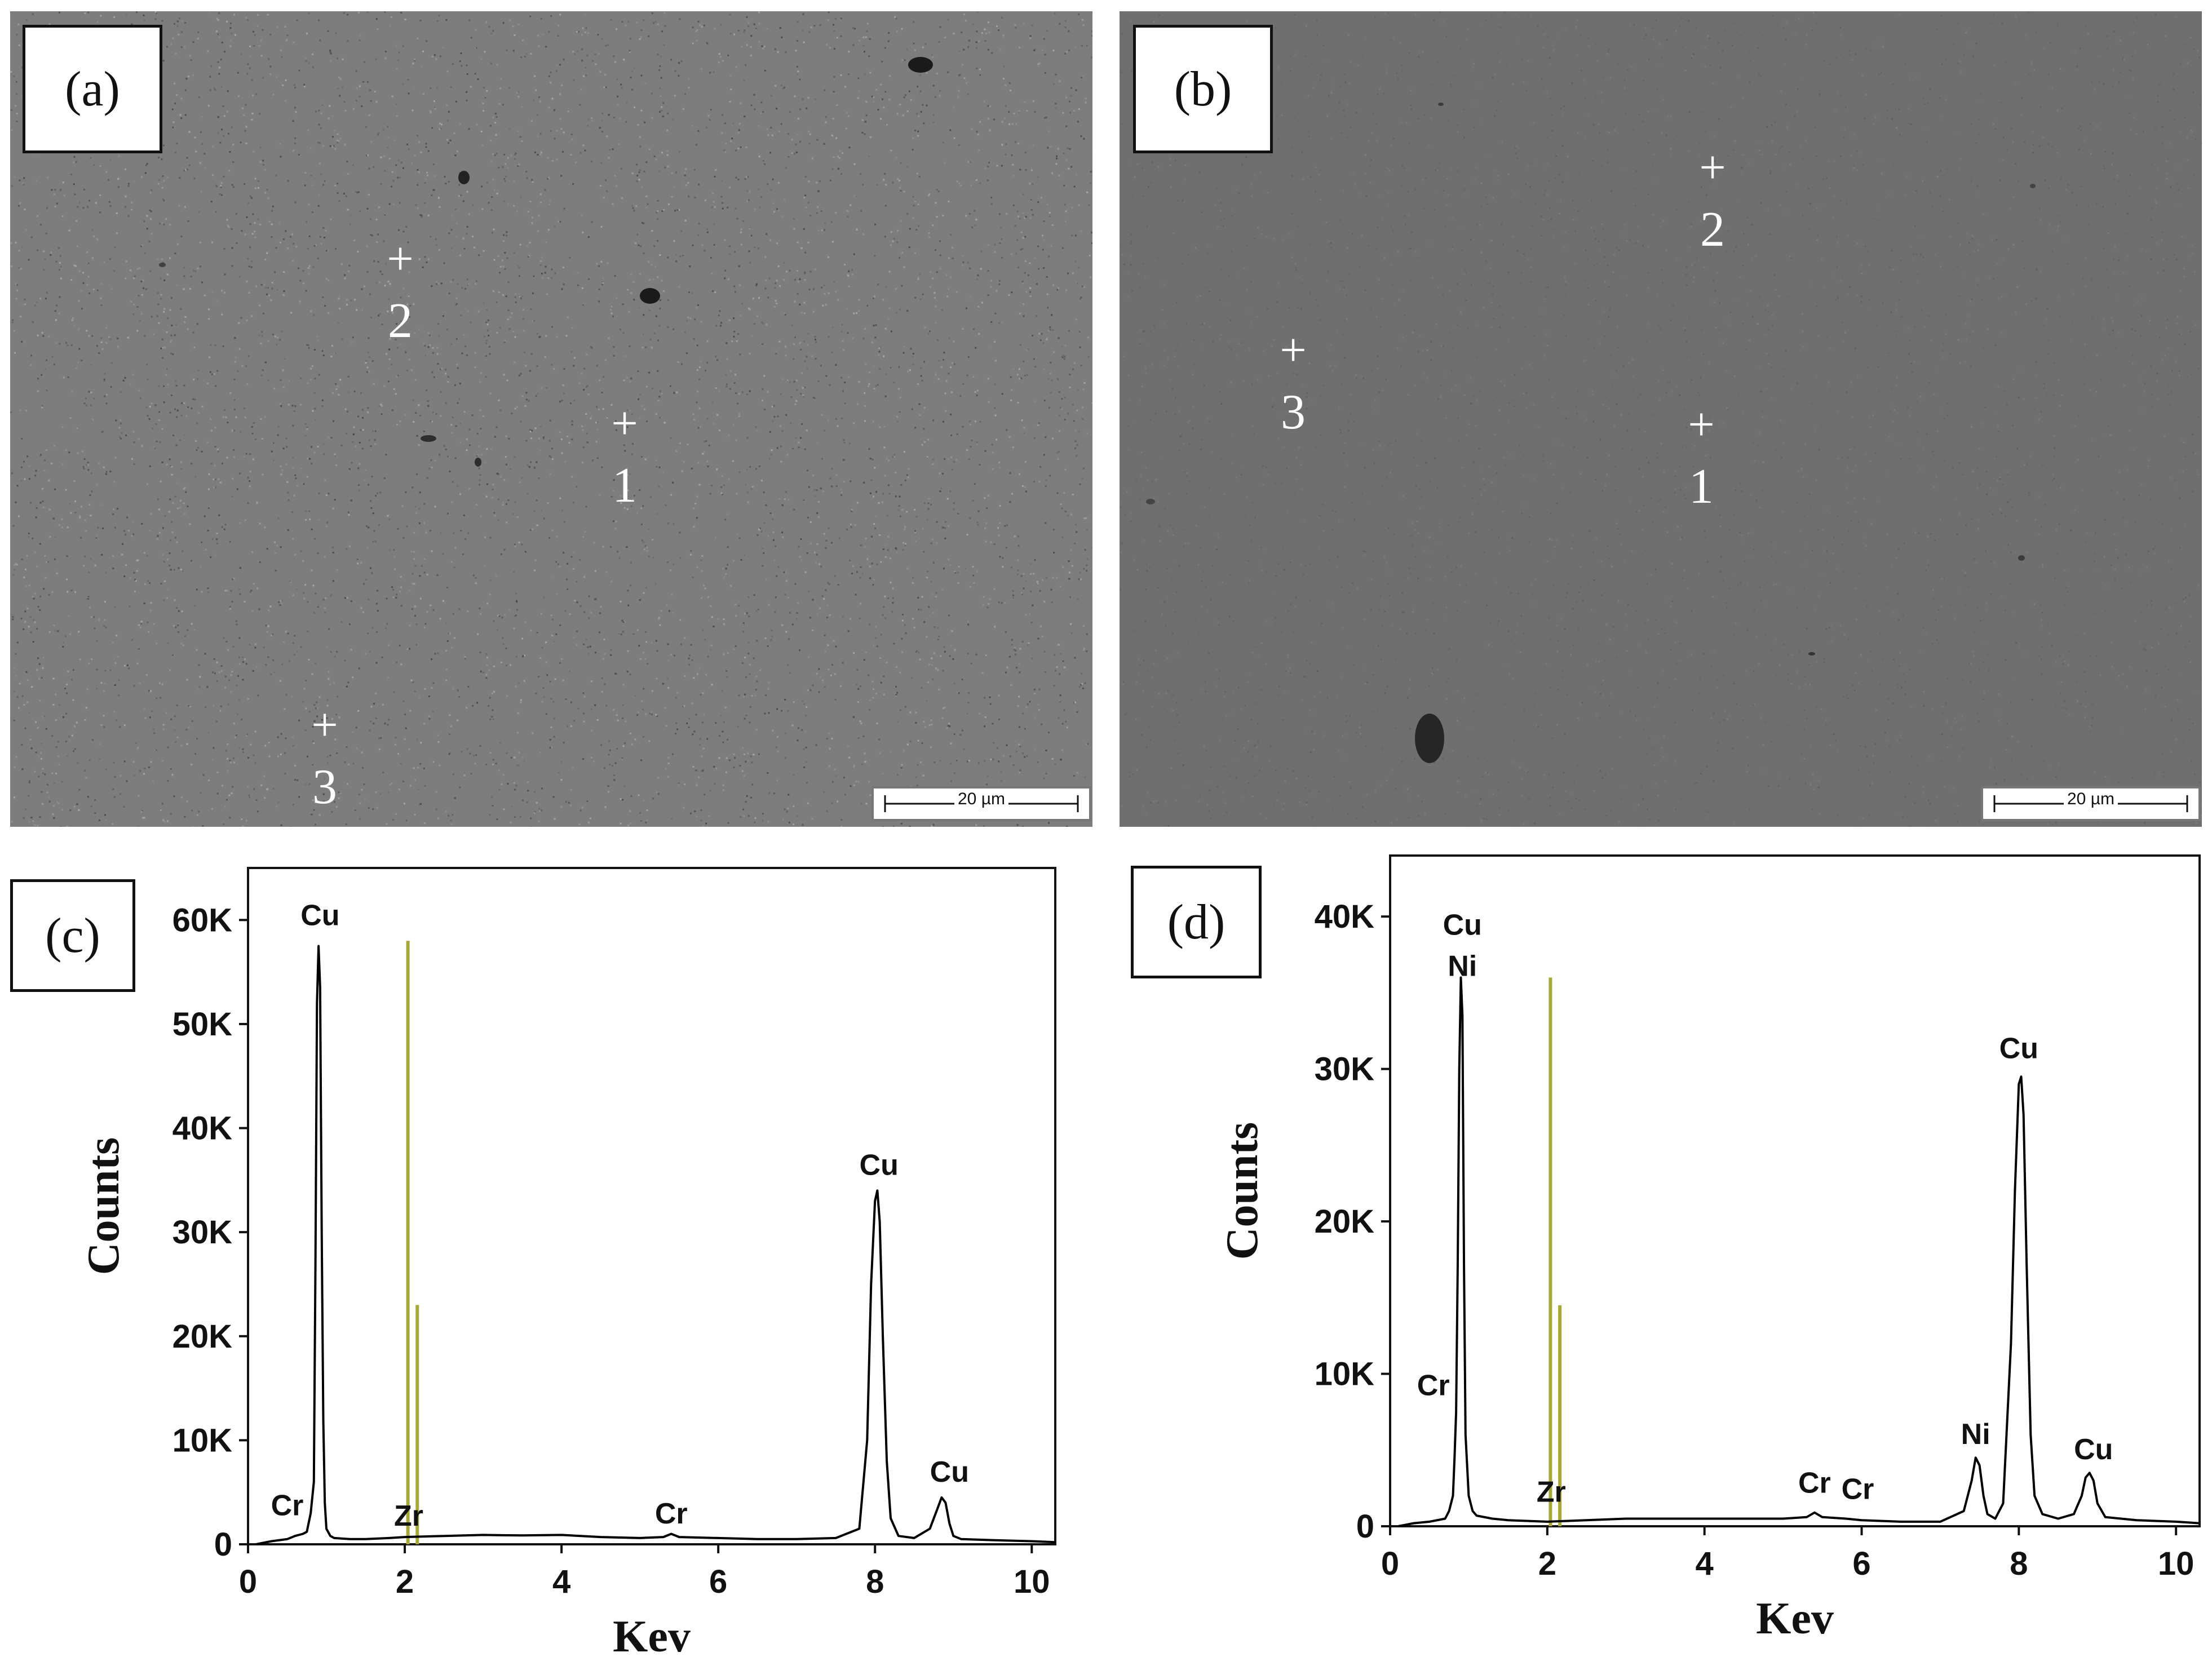  What do you see at coordinates (325, 759) in the screenshot?
I see `point-marker-a-3: +3` at bounding box center [325, 759].